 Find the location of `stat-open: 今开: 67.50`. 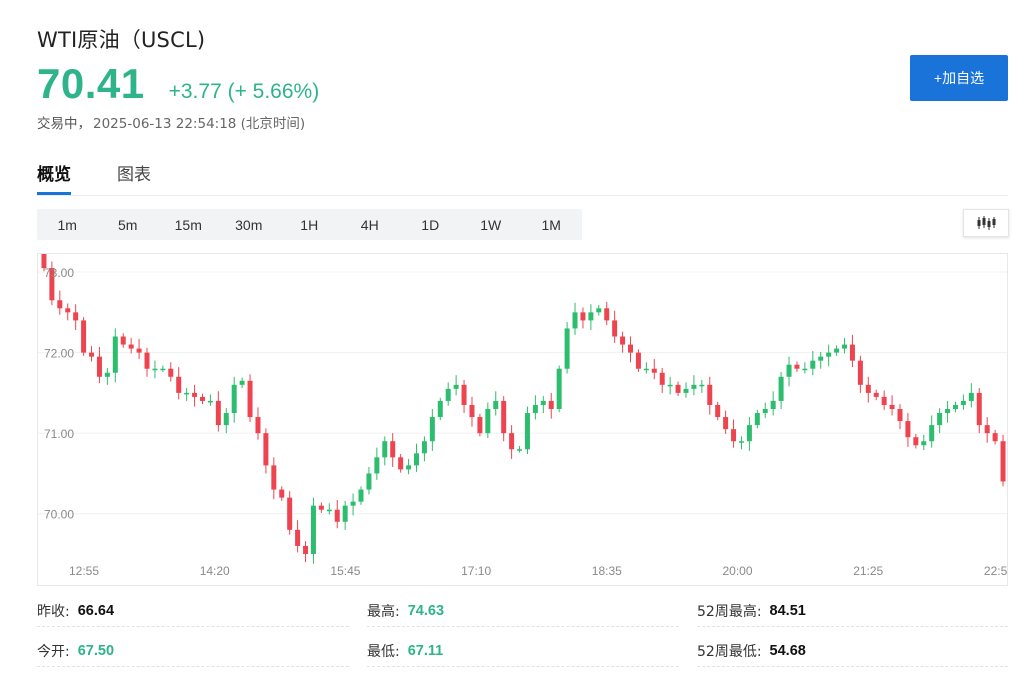

stat-open: 今开: 67.50 is located at coordinates (193, 651).